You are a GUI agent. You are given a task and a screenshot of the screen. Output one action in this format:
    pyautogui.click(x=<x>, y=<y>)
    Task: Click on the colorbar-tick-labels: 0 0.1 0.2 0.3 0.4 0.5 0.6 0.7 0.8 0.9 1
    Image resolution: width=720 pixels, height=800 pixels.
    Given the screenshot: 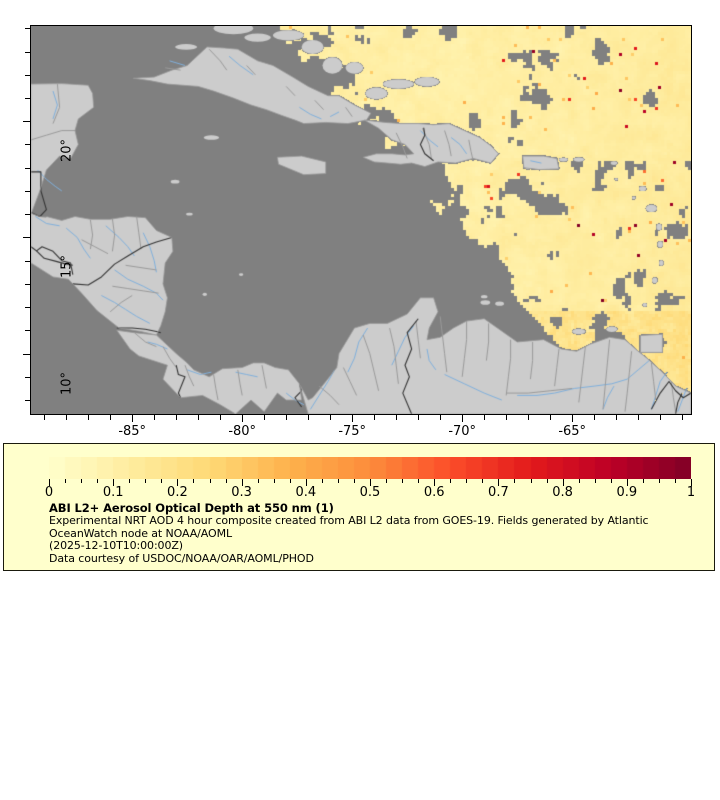 What is the action you would take?
    pyautogui.click(x=360, y=493)
    